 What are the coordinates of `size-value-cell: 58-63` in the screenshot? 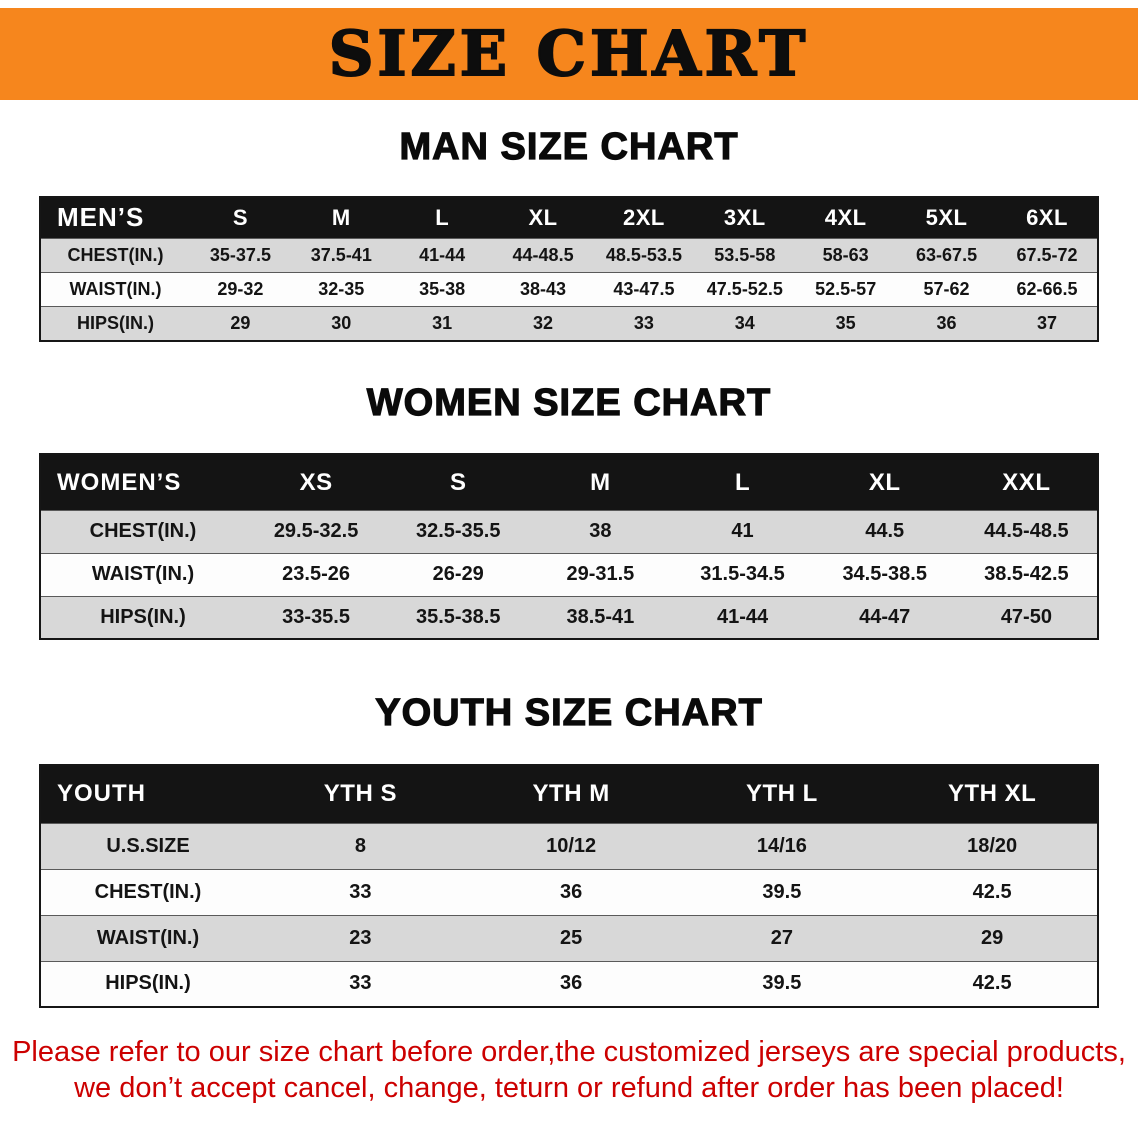 It's located at (846, 255).